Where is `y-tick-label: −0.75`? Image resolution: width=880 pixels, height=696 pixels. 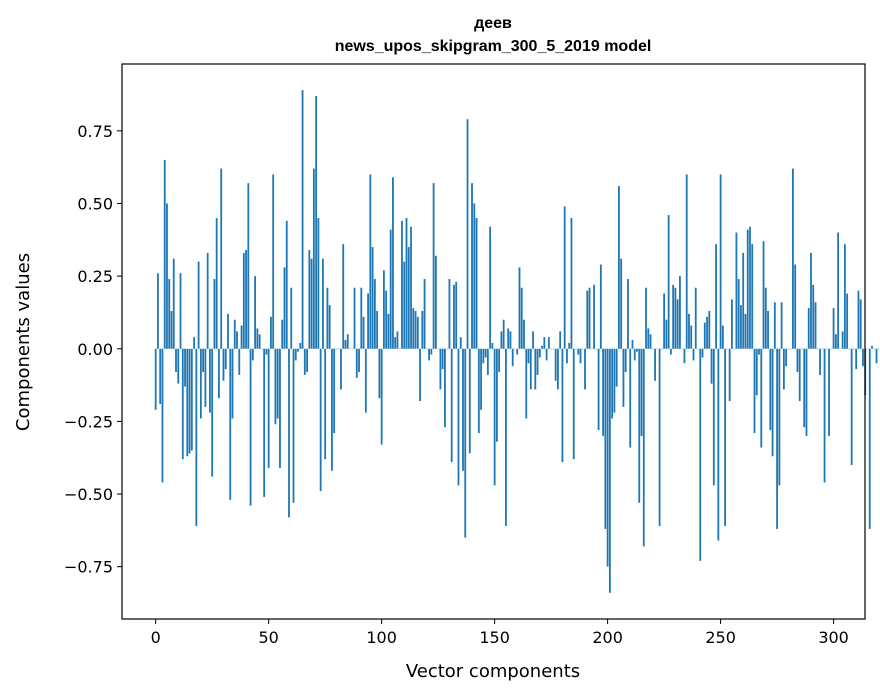 y-tick-label: −0.75 is located at coordinates (88, 567).